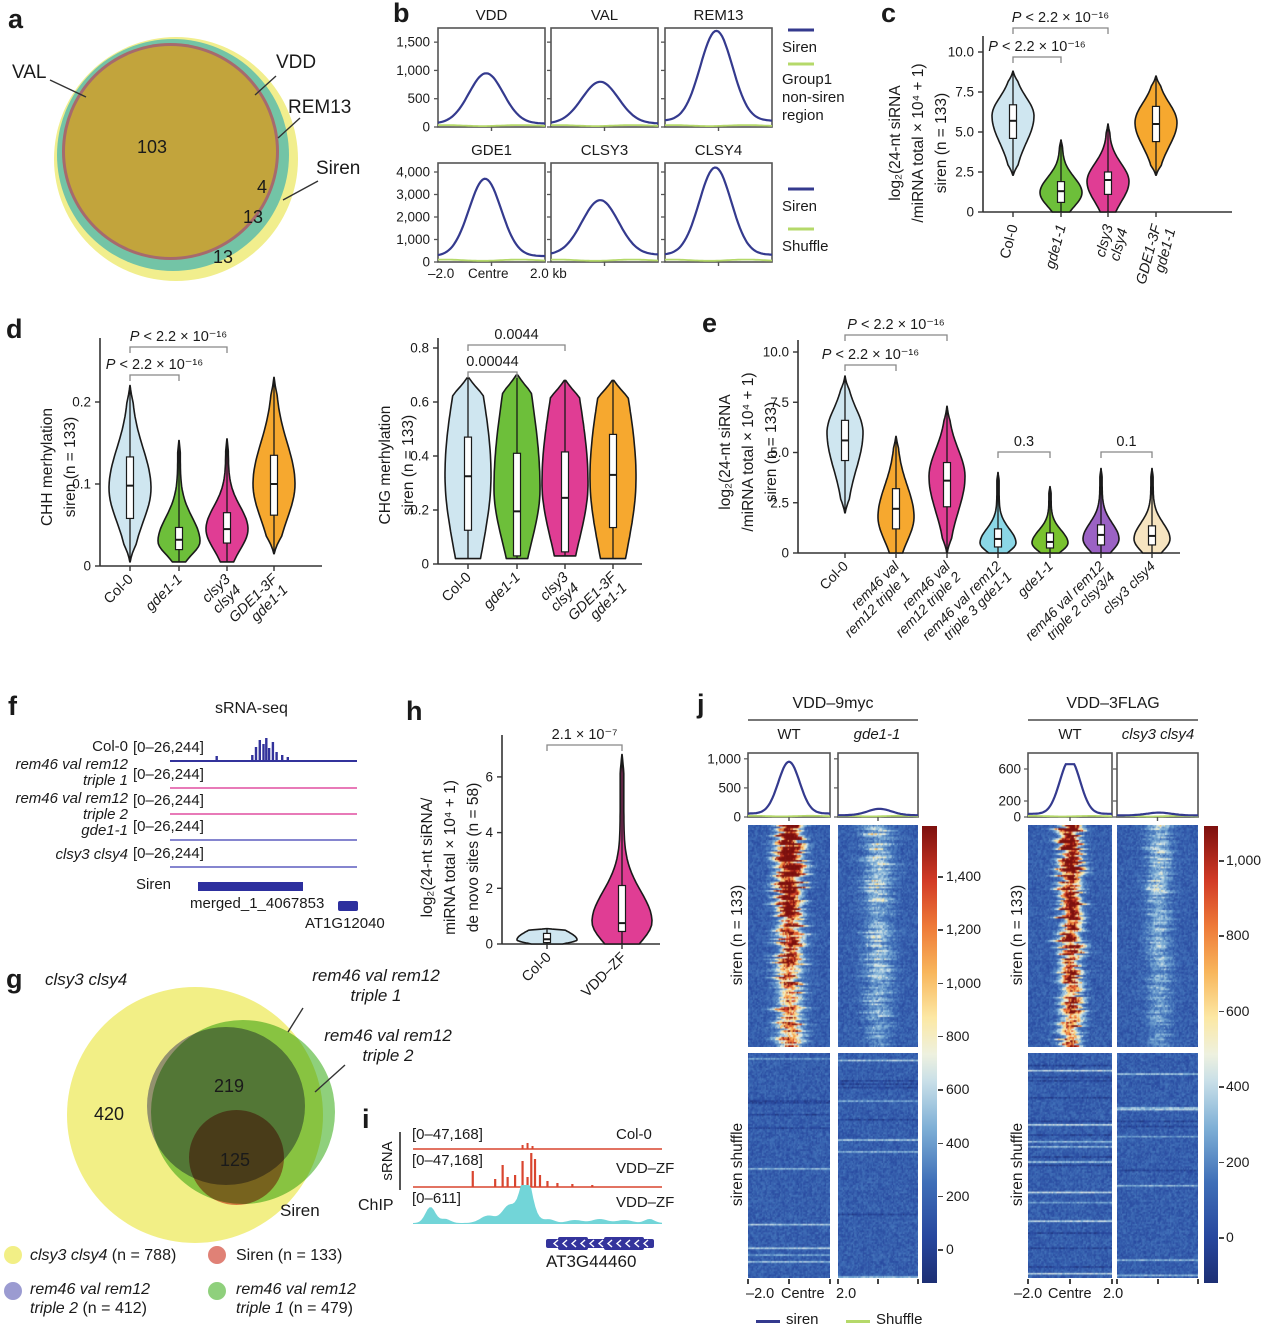 The height and width of the screenshot is (1331, 1269). What do you see at coordinates (413, 70) in the screenshot?
I see `b-y-tick-label: 1,000` at bounding box center [413, 70].